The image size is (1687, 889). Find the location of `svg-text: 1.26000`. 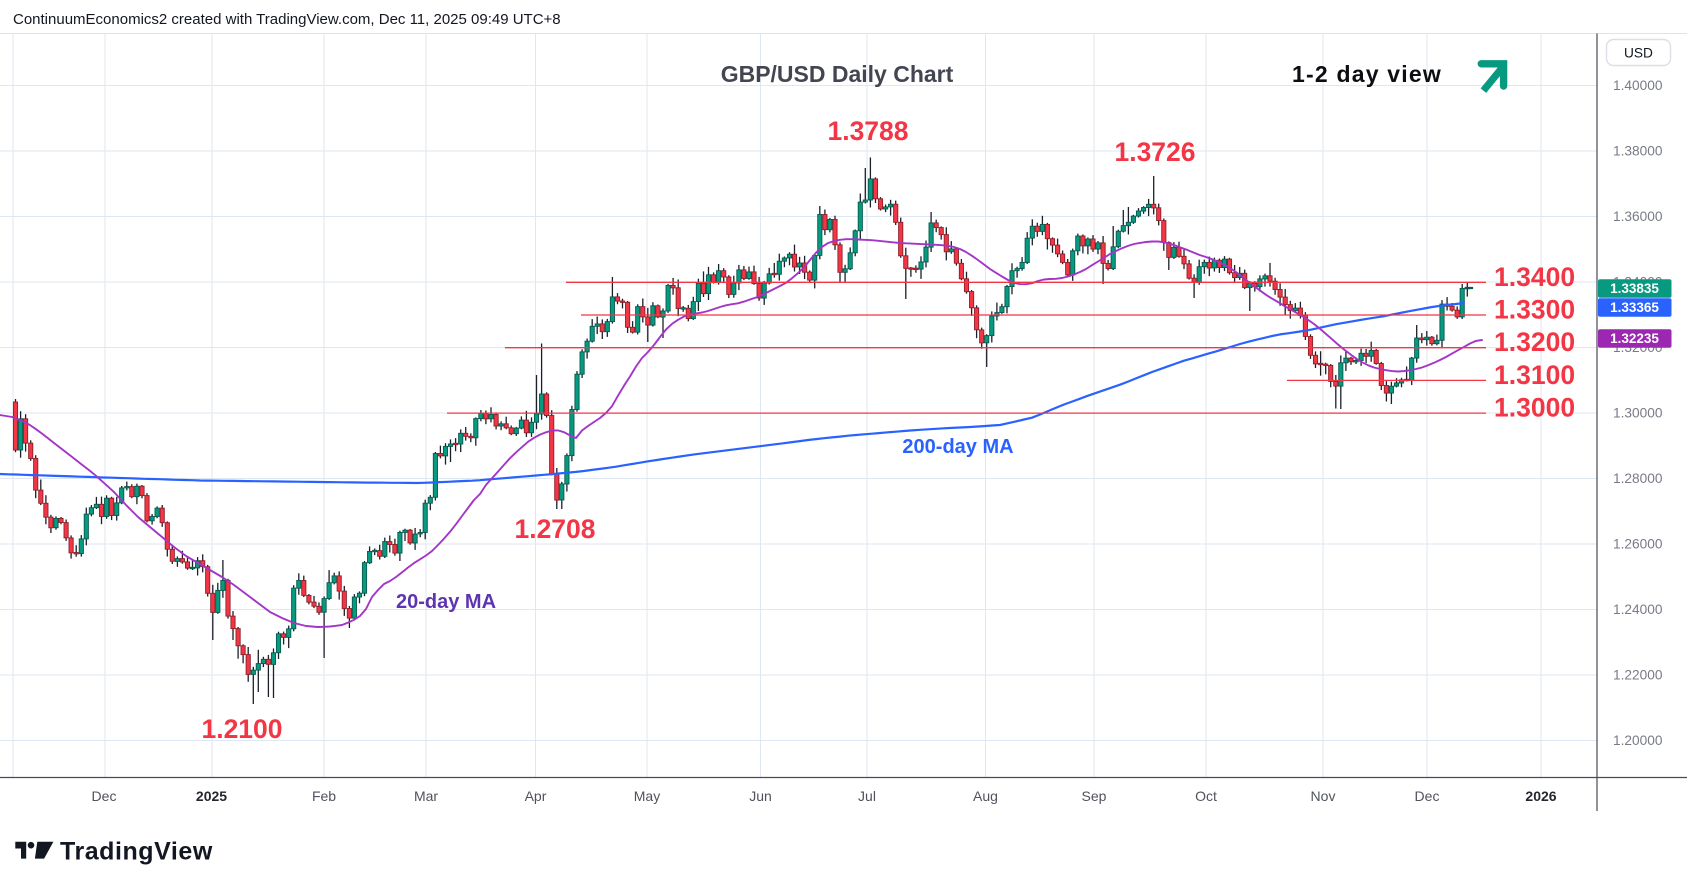

svg-text: 1.26000 is located at coordinates (1638, 544).